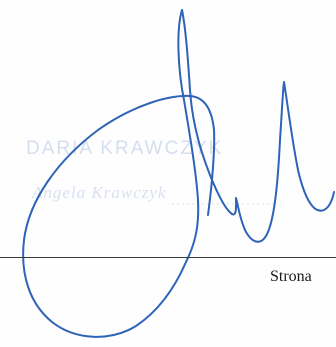 The height and width of the screenshot is (347, 336). What do you see at coordinates (124, 148) in the screenshot?
I see `svg-text: DARIA KRAWCZYK` at bounding box center [124, 148].